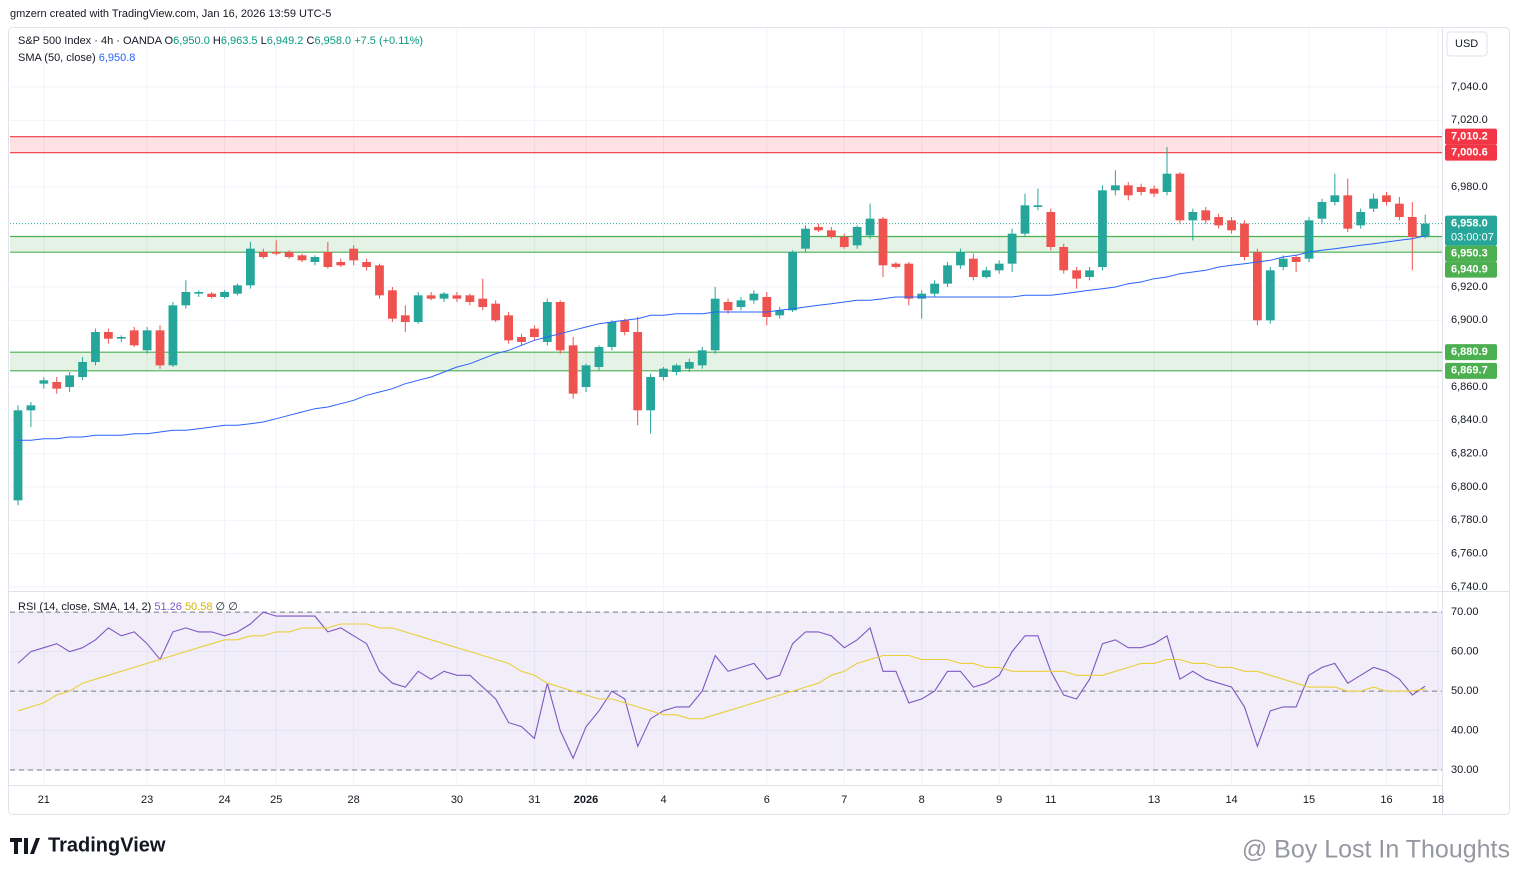  Describe the element at coordinates (1376, 850) in the screenshot. I see `watermark: @ Boy Lost In Thoughts` at that location.